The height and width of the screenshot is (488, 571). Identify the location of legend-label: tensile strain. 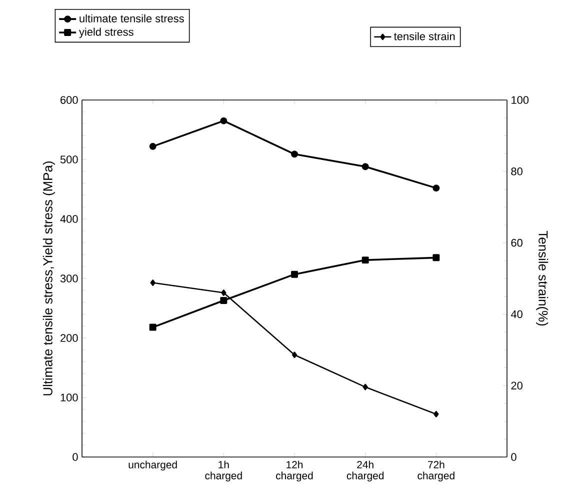
(424, 36).